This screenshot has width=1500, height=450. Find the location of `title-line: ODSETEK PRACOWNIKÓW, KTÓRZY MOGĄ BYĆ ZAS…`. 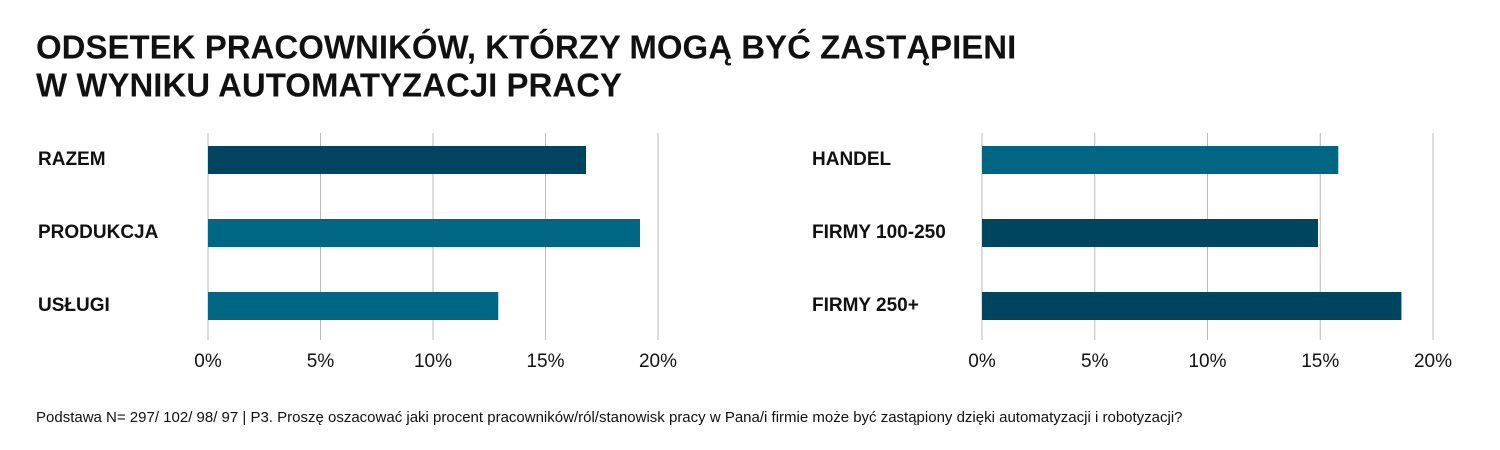

title-line: ODSETEK PRACOWNIKÓW, KTÓRZY MOGĄ BYĆ ZAS… is located at coordinates (526, 47).